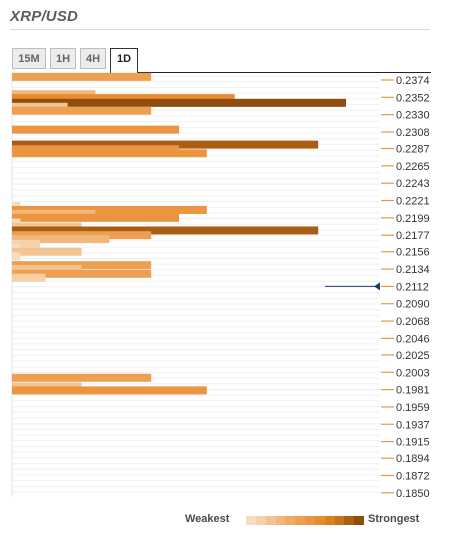  Describe the element at coordinates (124, 60) in the screenshot. I see `tab-1d: 1D` at that location.